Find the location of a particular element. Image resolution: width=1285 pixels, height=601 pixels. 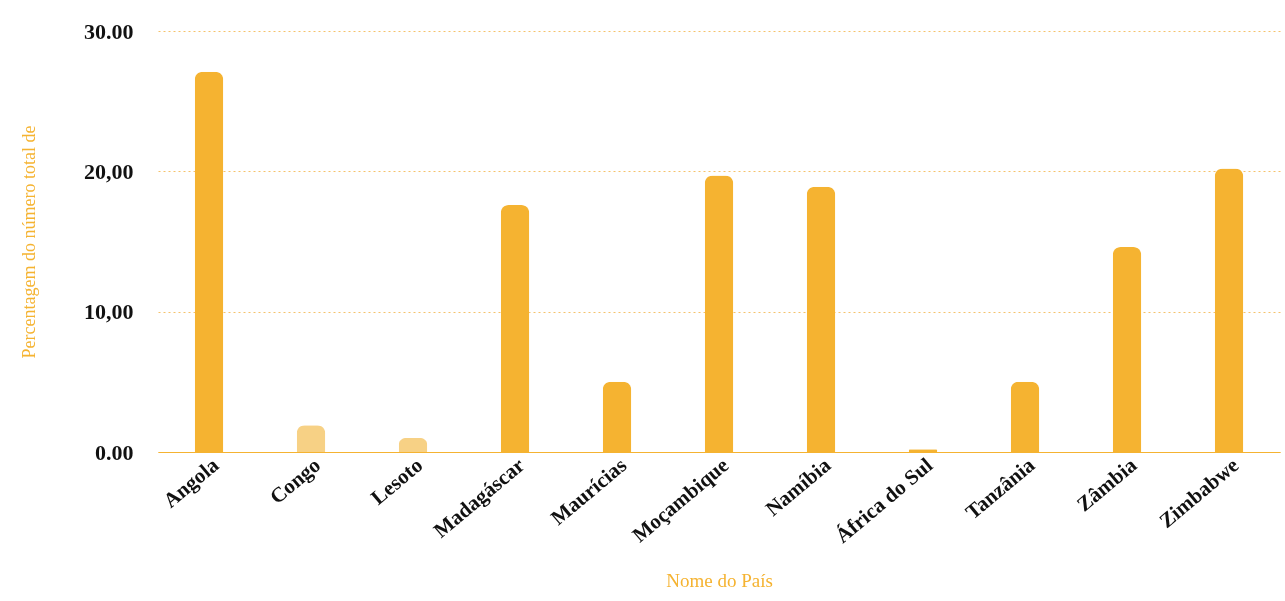

y-tick-label: 30.00 is located at coordinates (109, 31).